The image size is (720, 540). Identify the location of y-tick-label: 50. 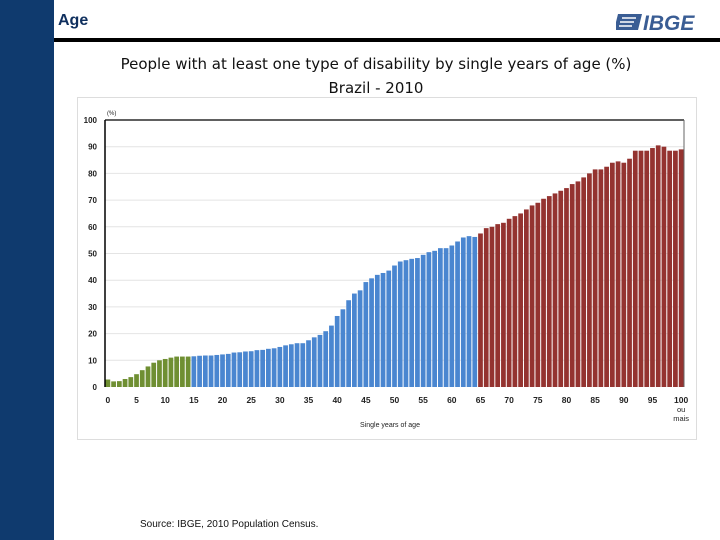
(92, 254).